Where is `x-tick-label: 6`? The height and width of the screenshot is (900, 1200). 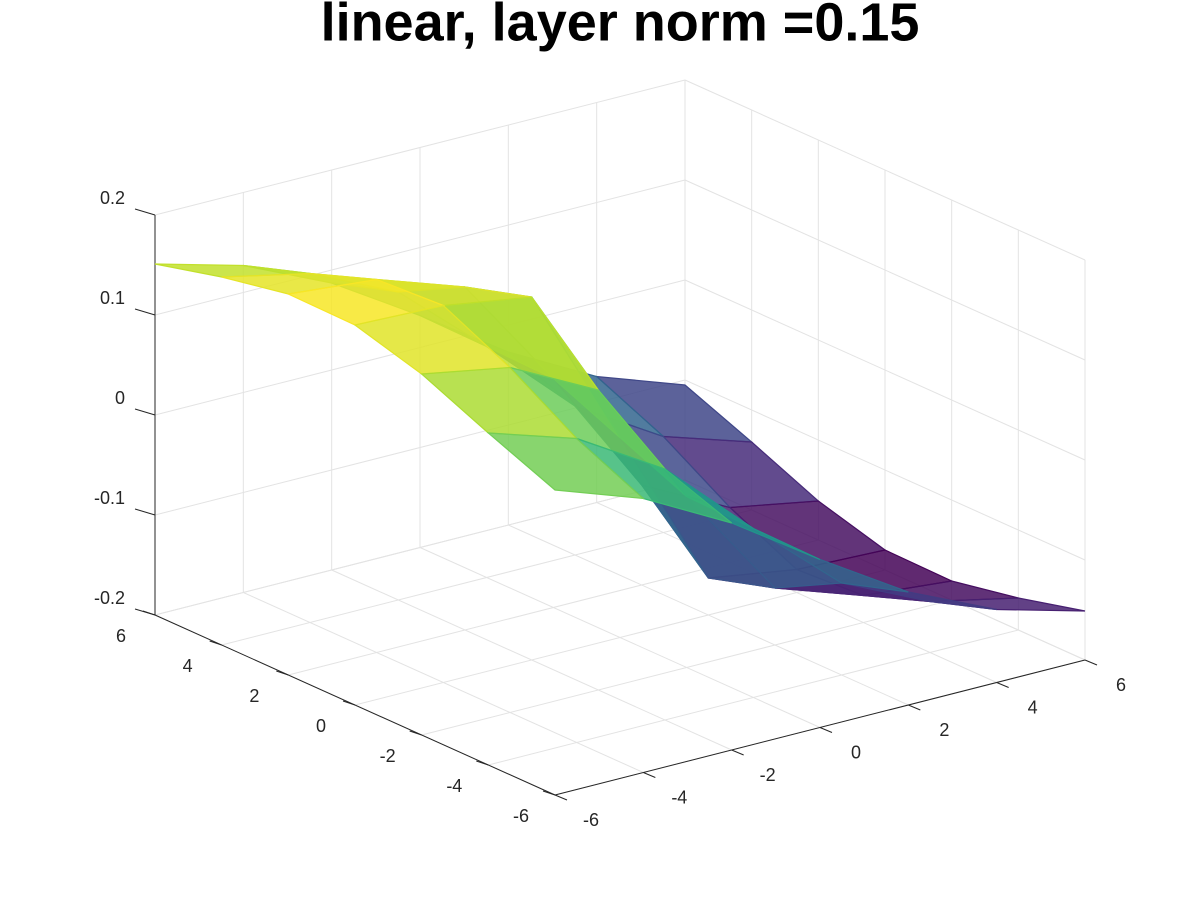
x-tick-label: 6 is located at coordinates (1121, 685).